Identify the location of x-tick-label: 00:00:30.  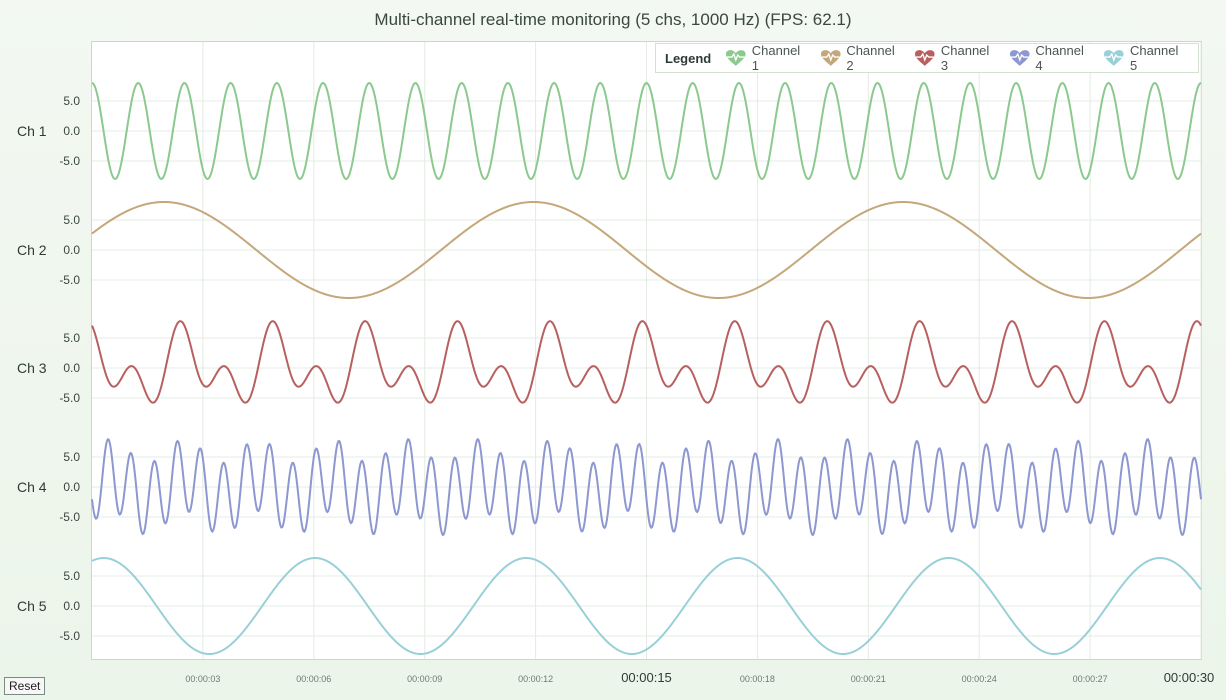
(1189, 677).